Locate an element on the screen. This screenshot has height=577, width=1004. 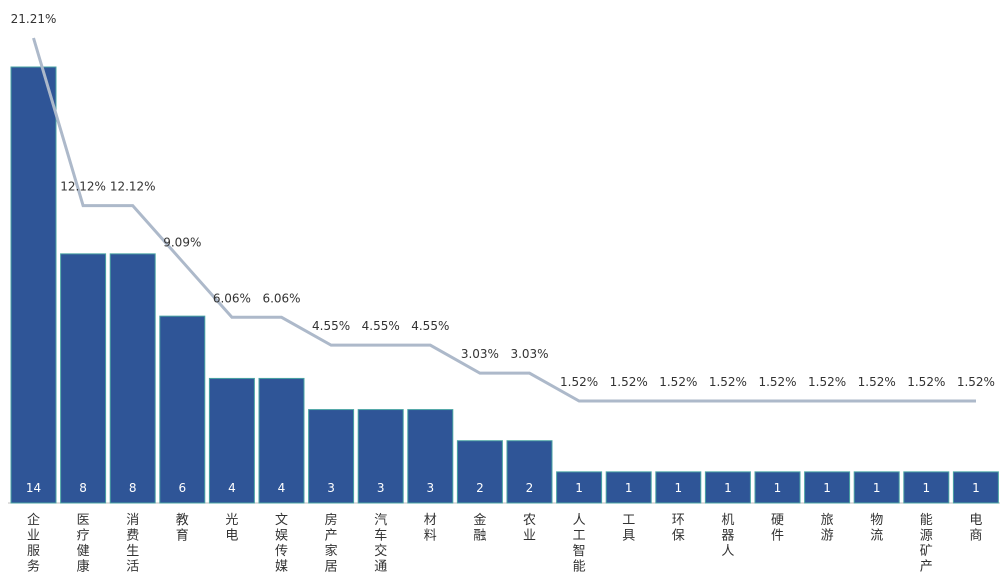
category-label: 农业 is located at coordinates (529, 528).